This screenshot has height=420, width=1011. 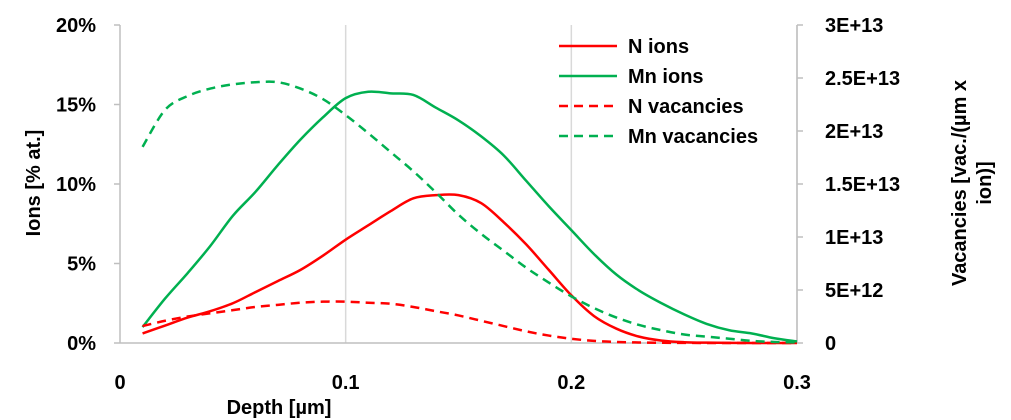 I want to click on legend-entry: Mn ions, so click(x=631, y=77).